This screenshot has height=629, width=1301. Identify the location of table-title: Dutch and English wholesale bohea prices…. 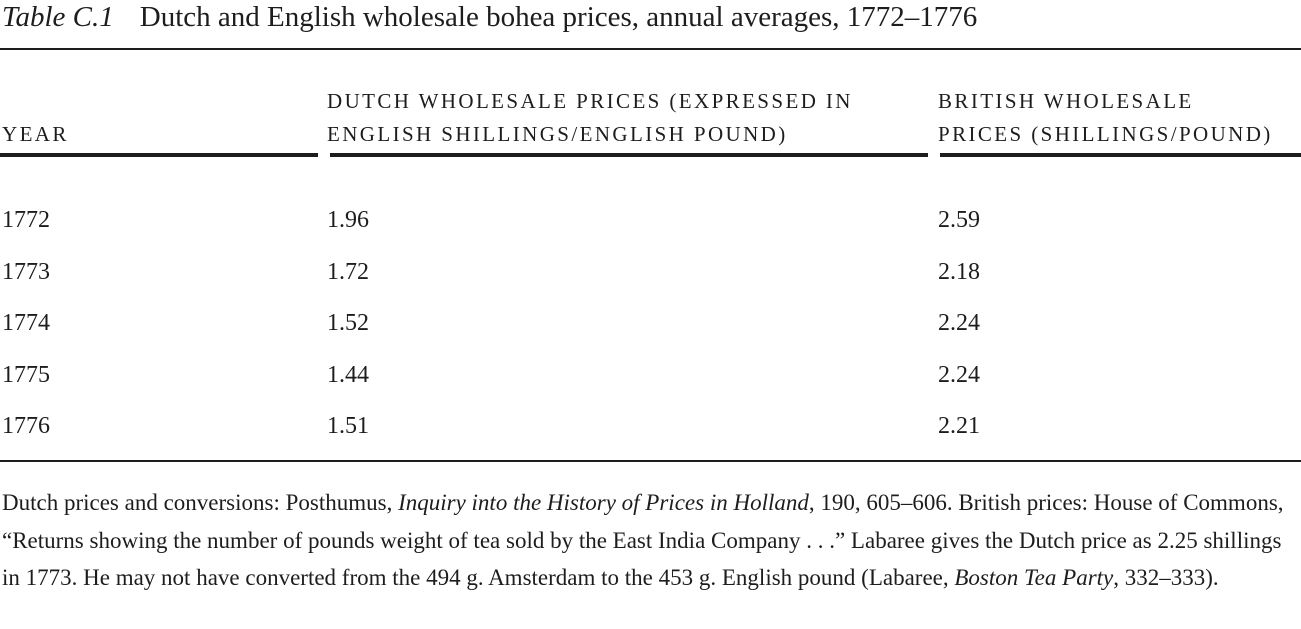
(558, 17).